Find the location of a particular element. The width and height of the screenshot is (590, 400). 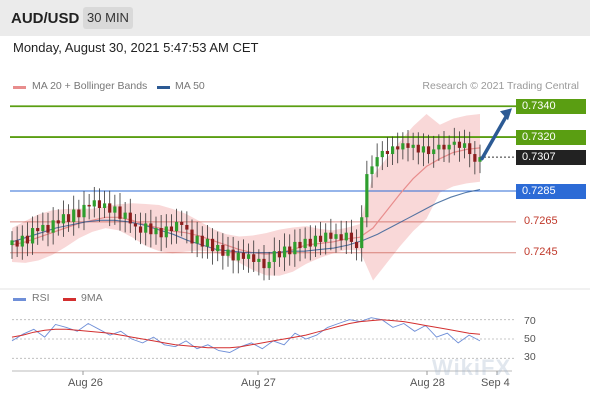

symbol-label: AUD/USD is located at coordinates (45, 18).